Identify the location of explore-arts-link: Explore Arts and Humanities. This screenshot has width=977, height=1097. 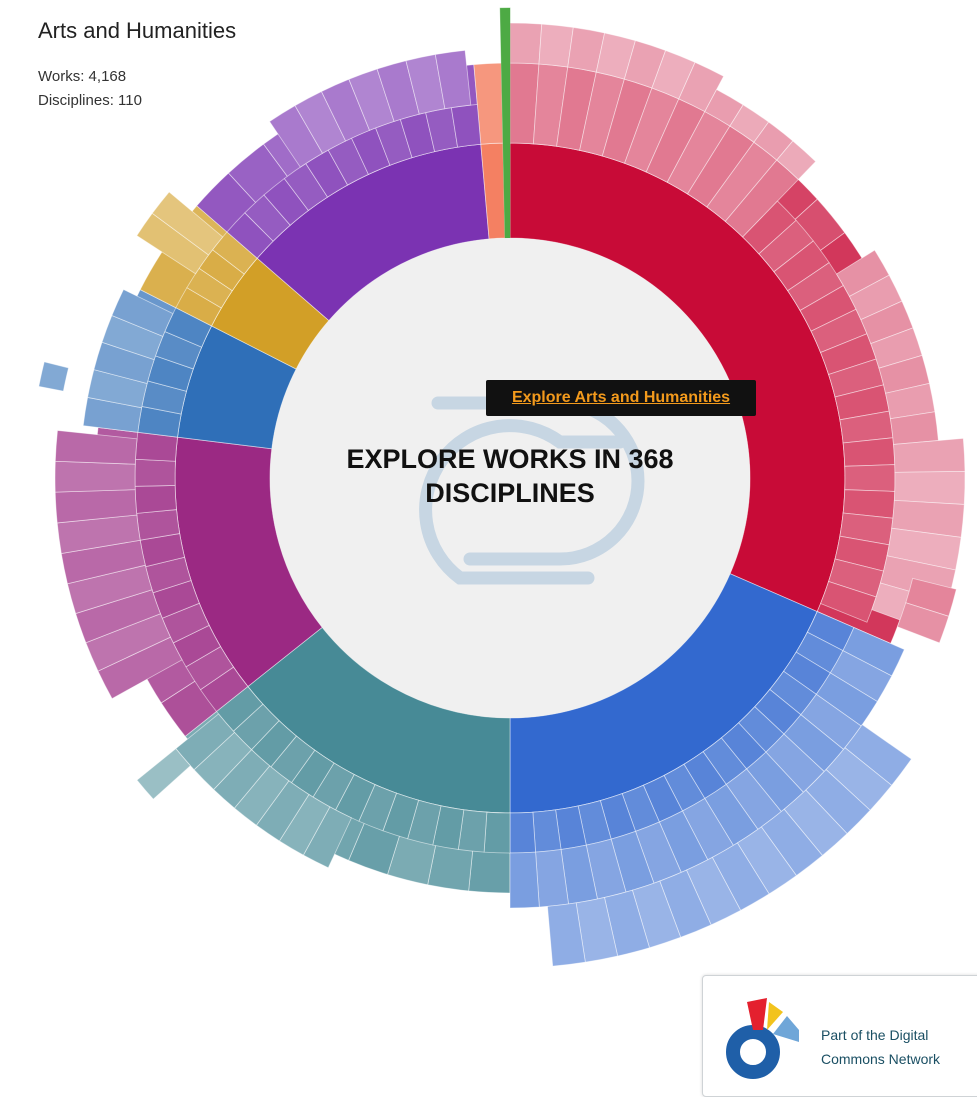
(621, 397).